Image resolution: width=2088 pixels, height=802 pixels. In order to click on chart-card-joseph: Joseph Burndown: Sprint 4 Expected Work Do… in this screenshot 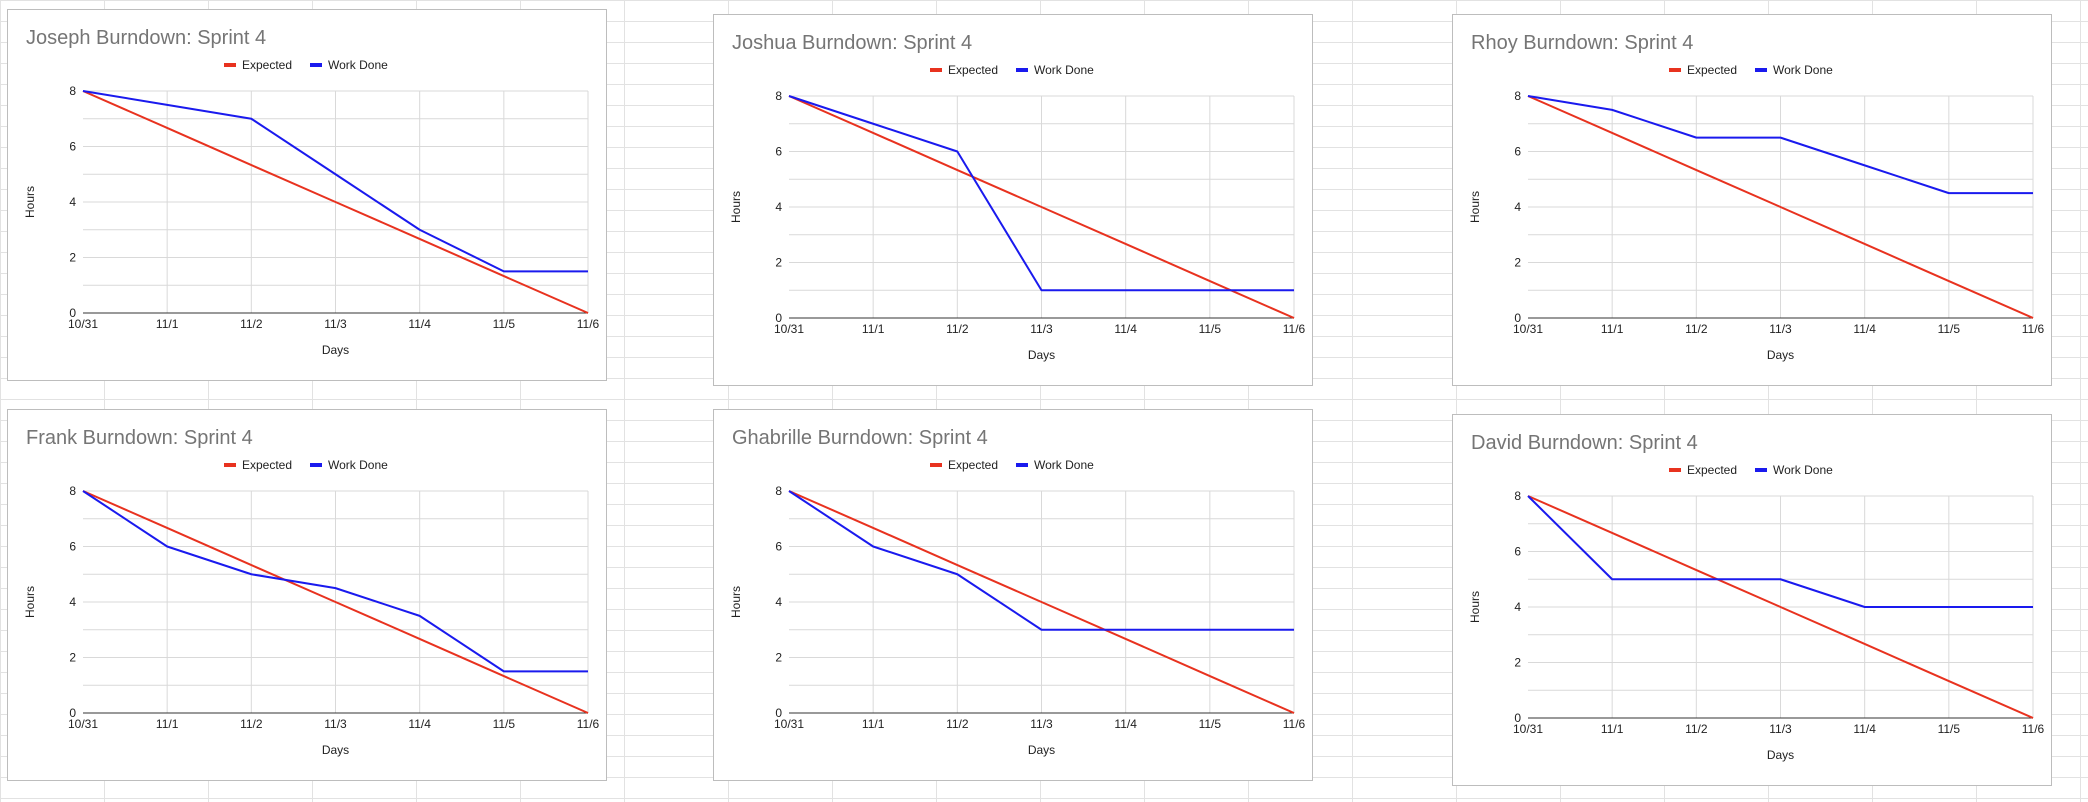, I will do `click(307, 195)`.